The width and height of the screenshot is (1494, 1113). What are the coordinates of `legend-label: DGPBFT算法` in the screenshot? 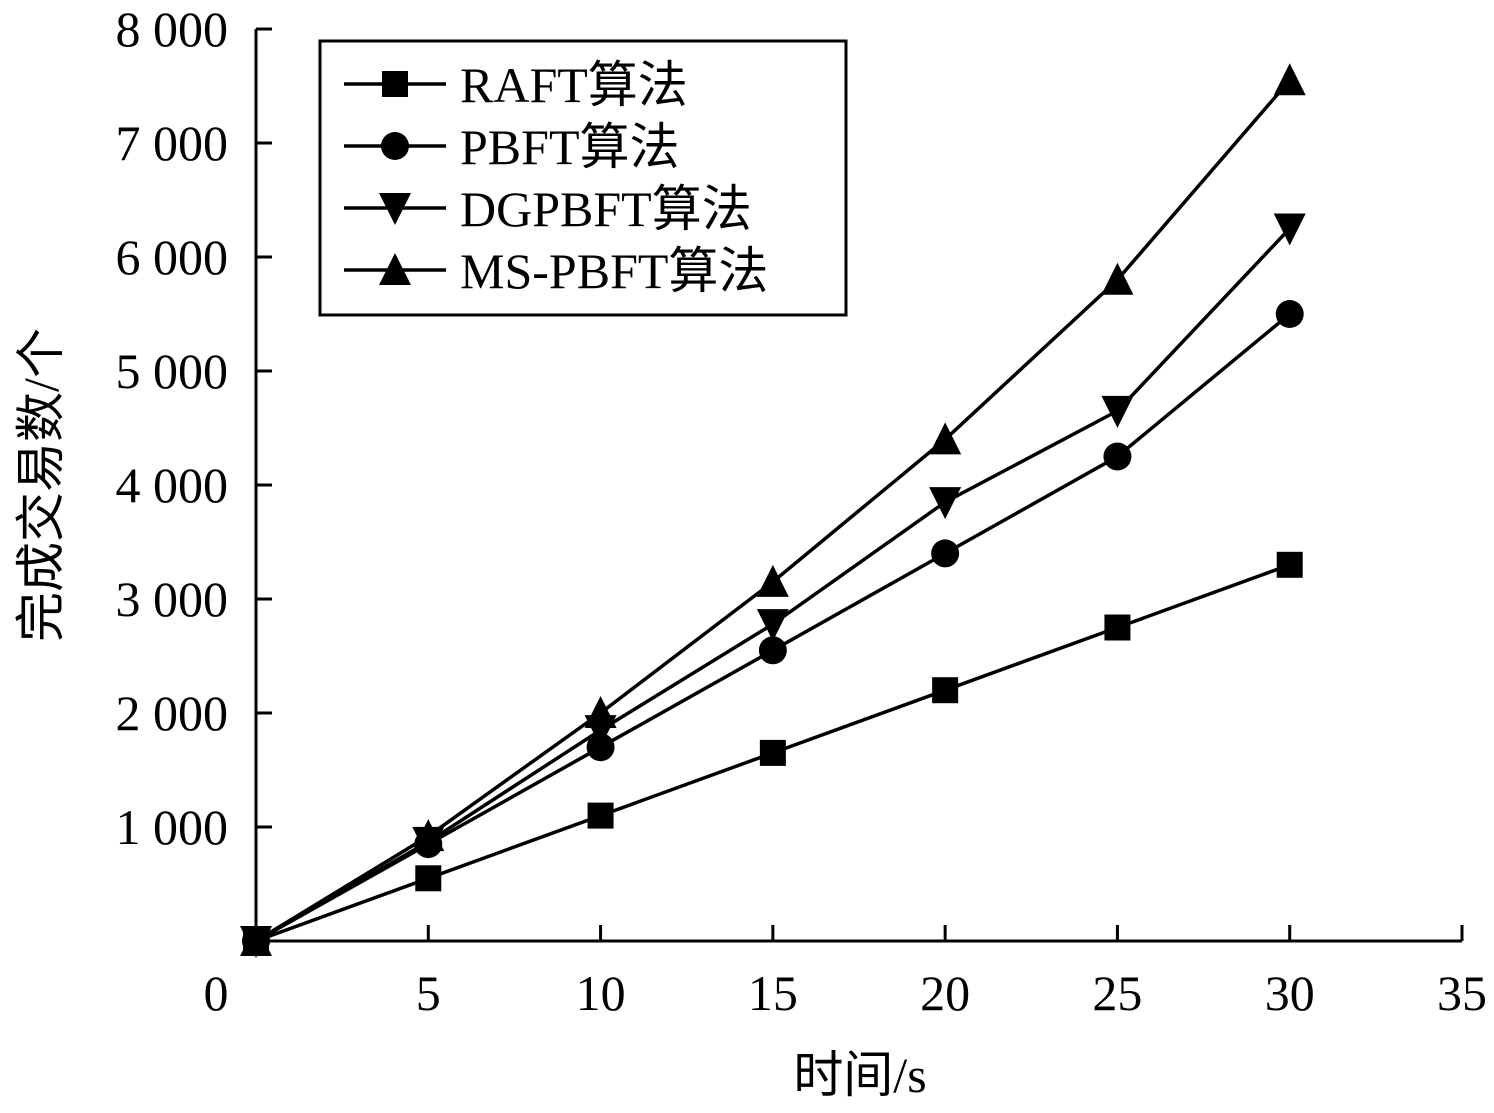 It's located at (606, 209).